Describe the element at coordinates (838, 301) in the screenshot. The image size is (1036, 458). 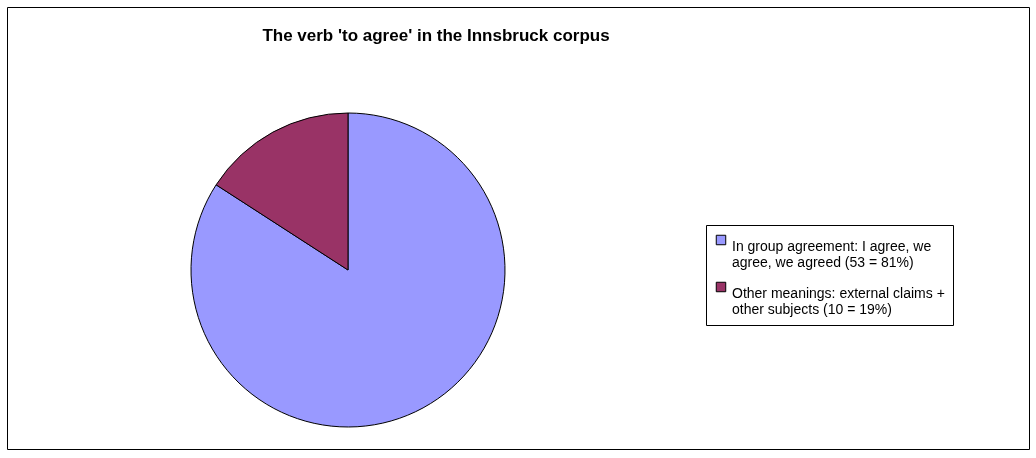
I see `legend-label: Other meanings: external claims + other subjects (10 = 19%)` at that location.